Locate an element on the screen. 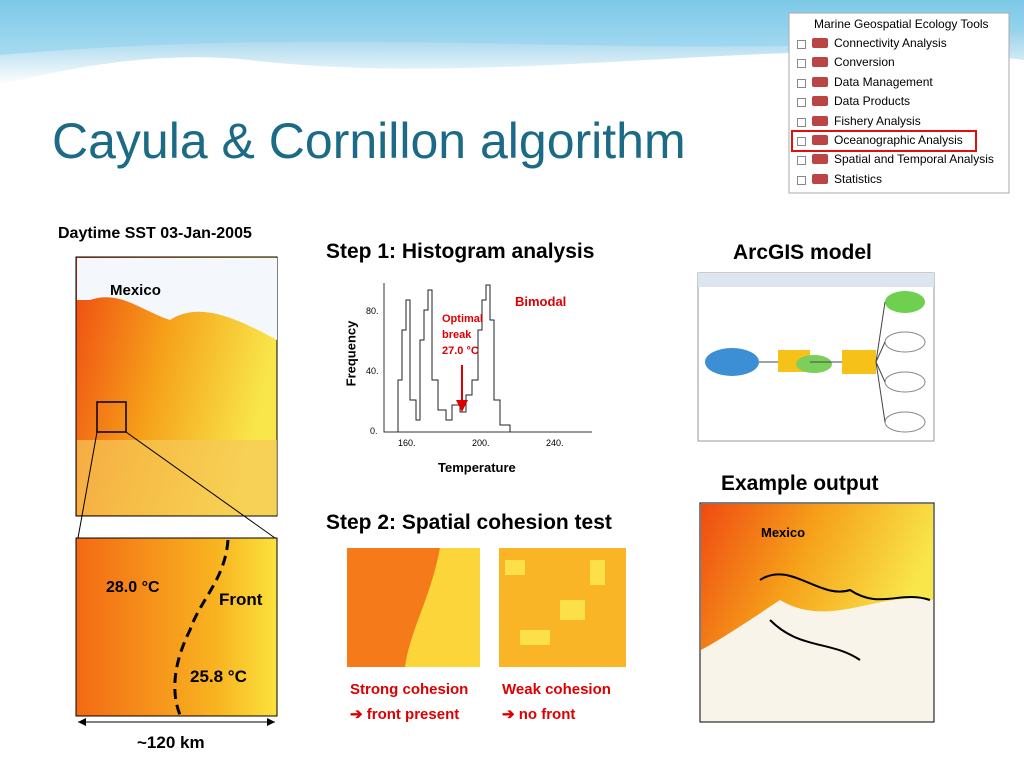 Image resolution: width=1024 pixels, height=768 pixels. front-label: Front is located at coordinates (241, 599).